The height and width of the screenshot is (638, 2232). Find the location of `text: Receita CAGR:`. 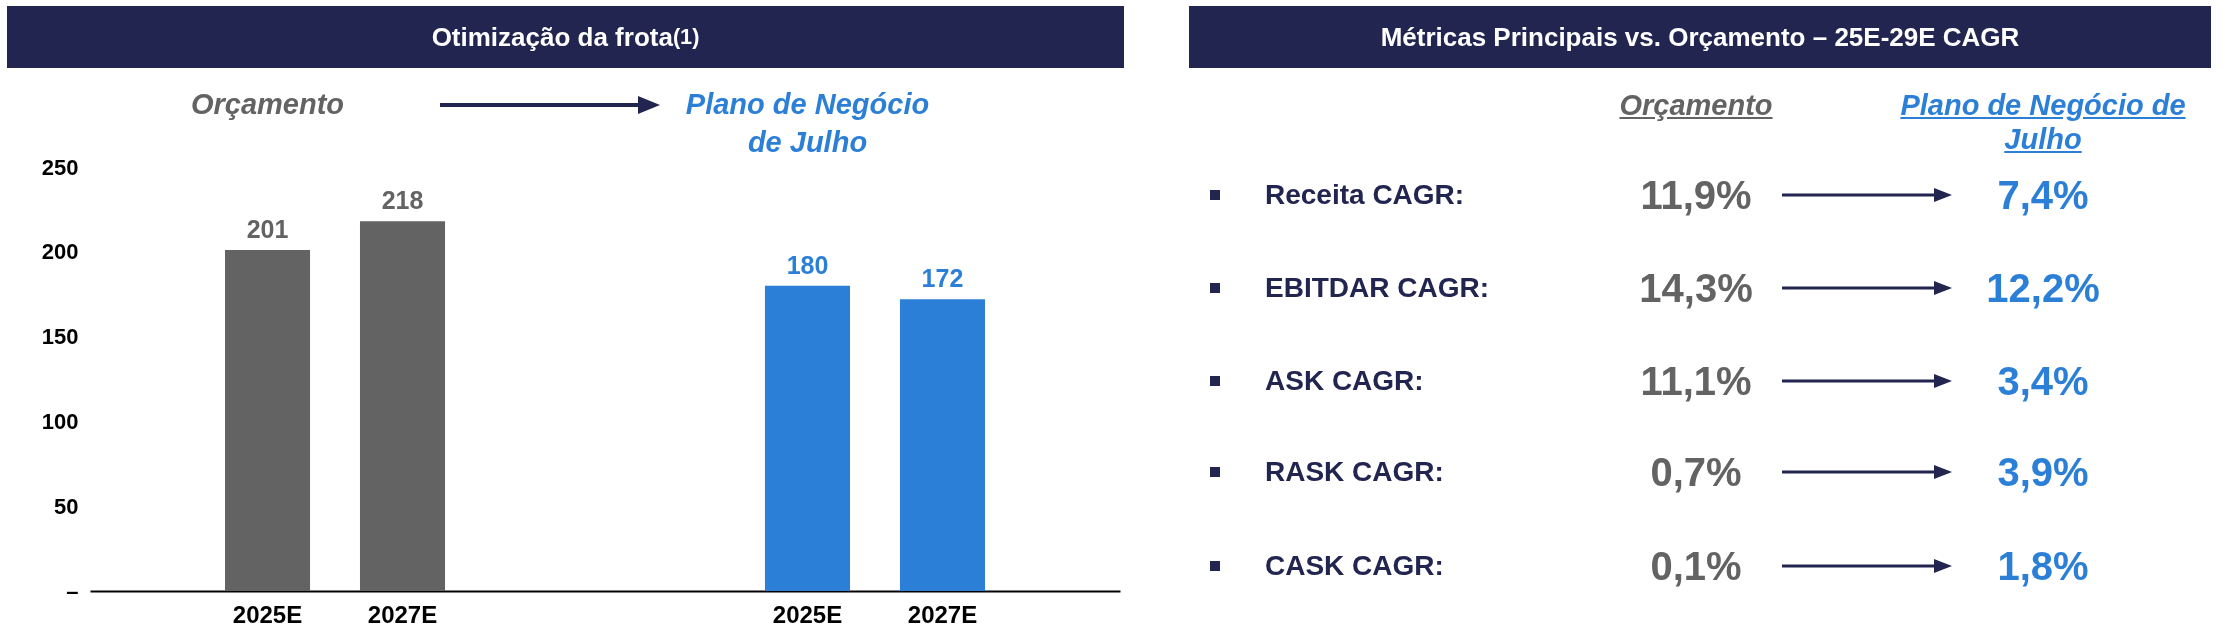

text: Receita CAGR: is located at coordinates (1365, 195).